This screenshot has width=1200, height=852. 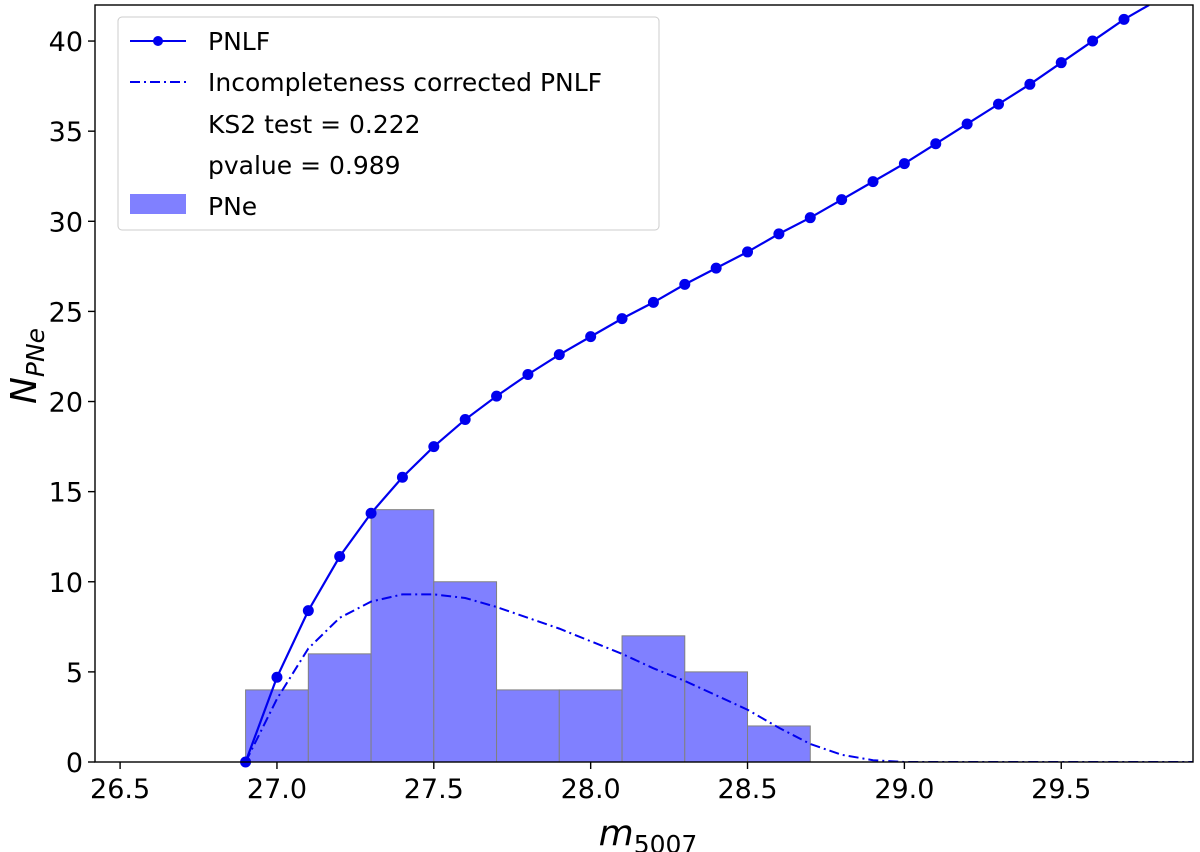 I want to click on x-axis: 26.5 27.0 27.5 28.0 28.5 29.0 29.5, so click(x=590, y=783).